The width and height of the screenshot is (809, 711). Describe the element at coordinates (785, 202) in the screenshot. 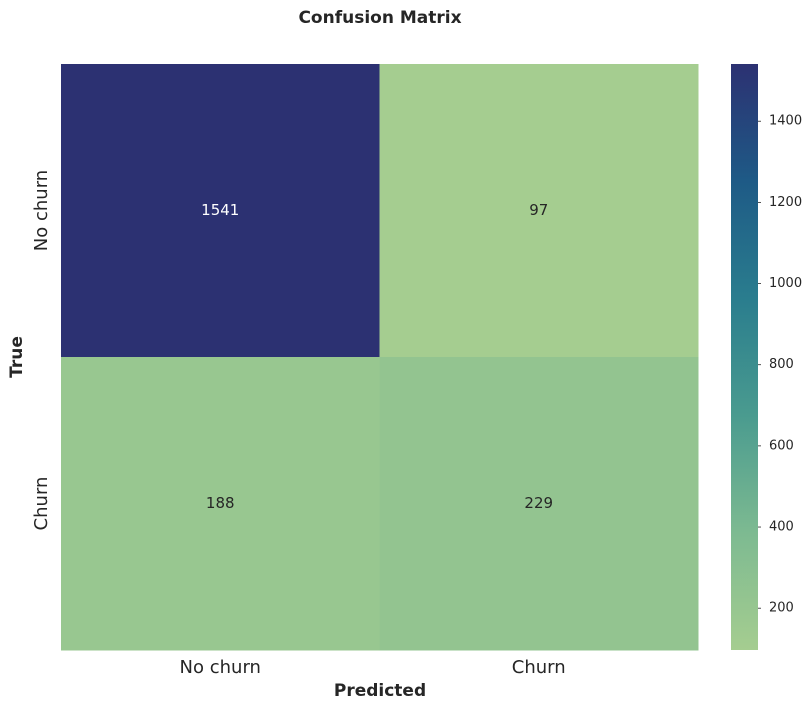

I see `colorbar-tick-label: 1200` at that location.